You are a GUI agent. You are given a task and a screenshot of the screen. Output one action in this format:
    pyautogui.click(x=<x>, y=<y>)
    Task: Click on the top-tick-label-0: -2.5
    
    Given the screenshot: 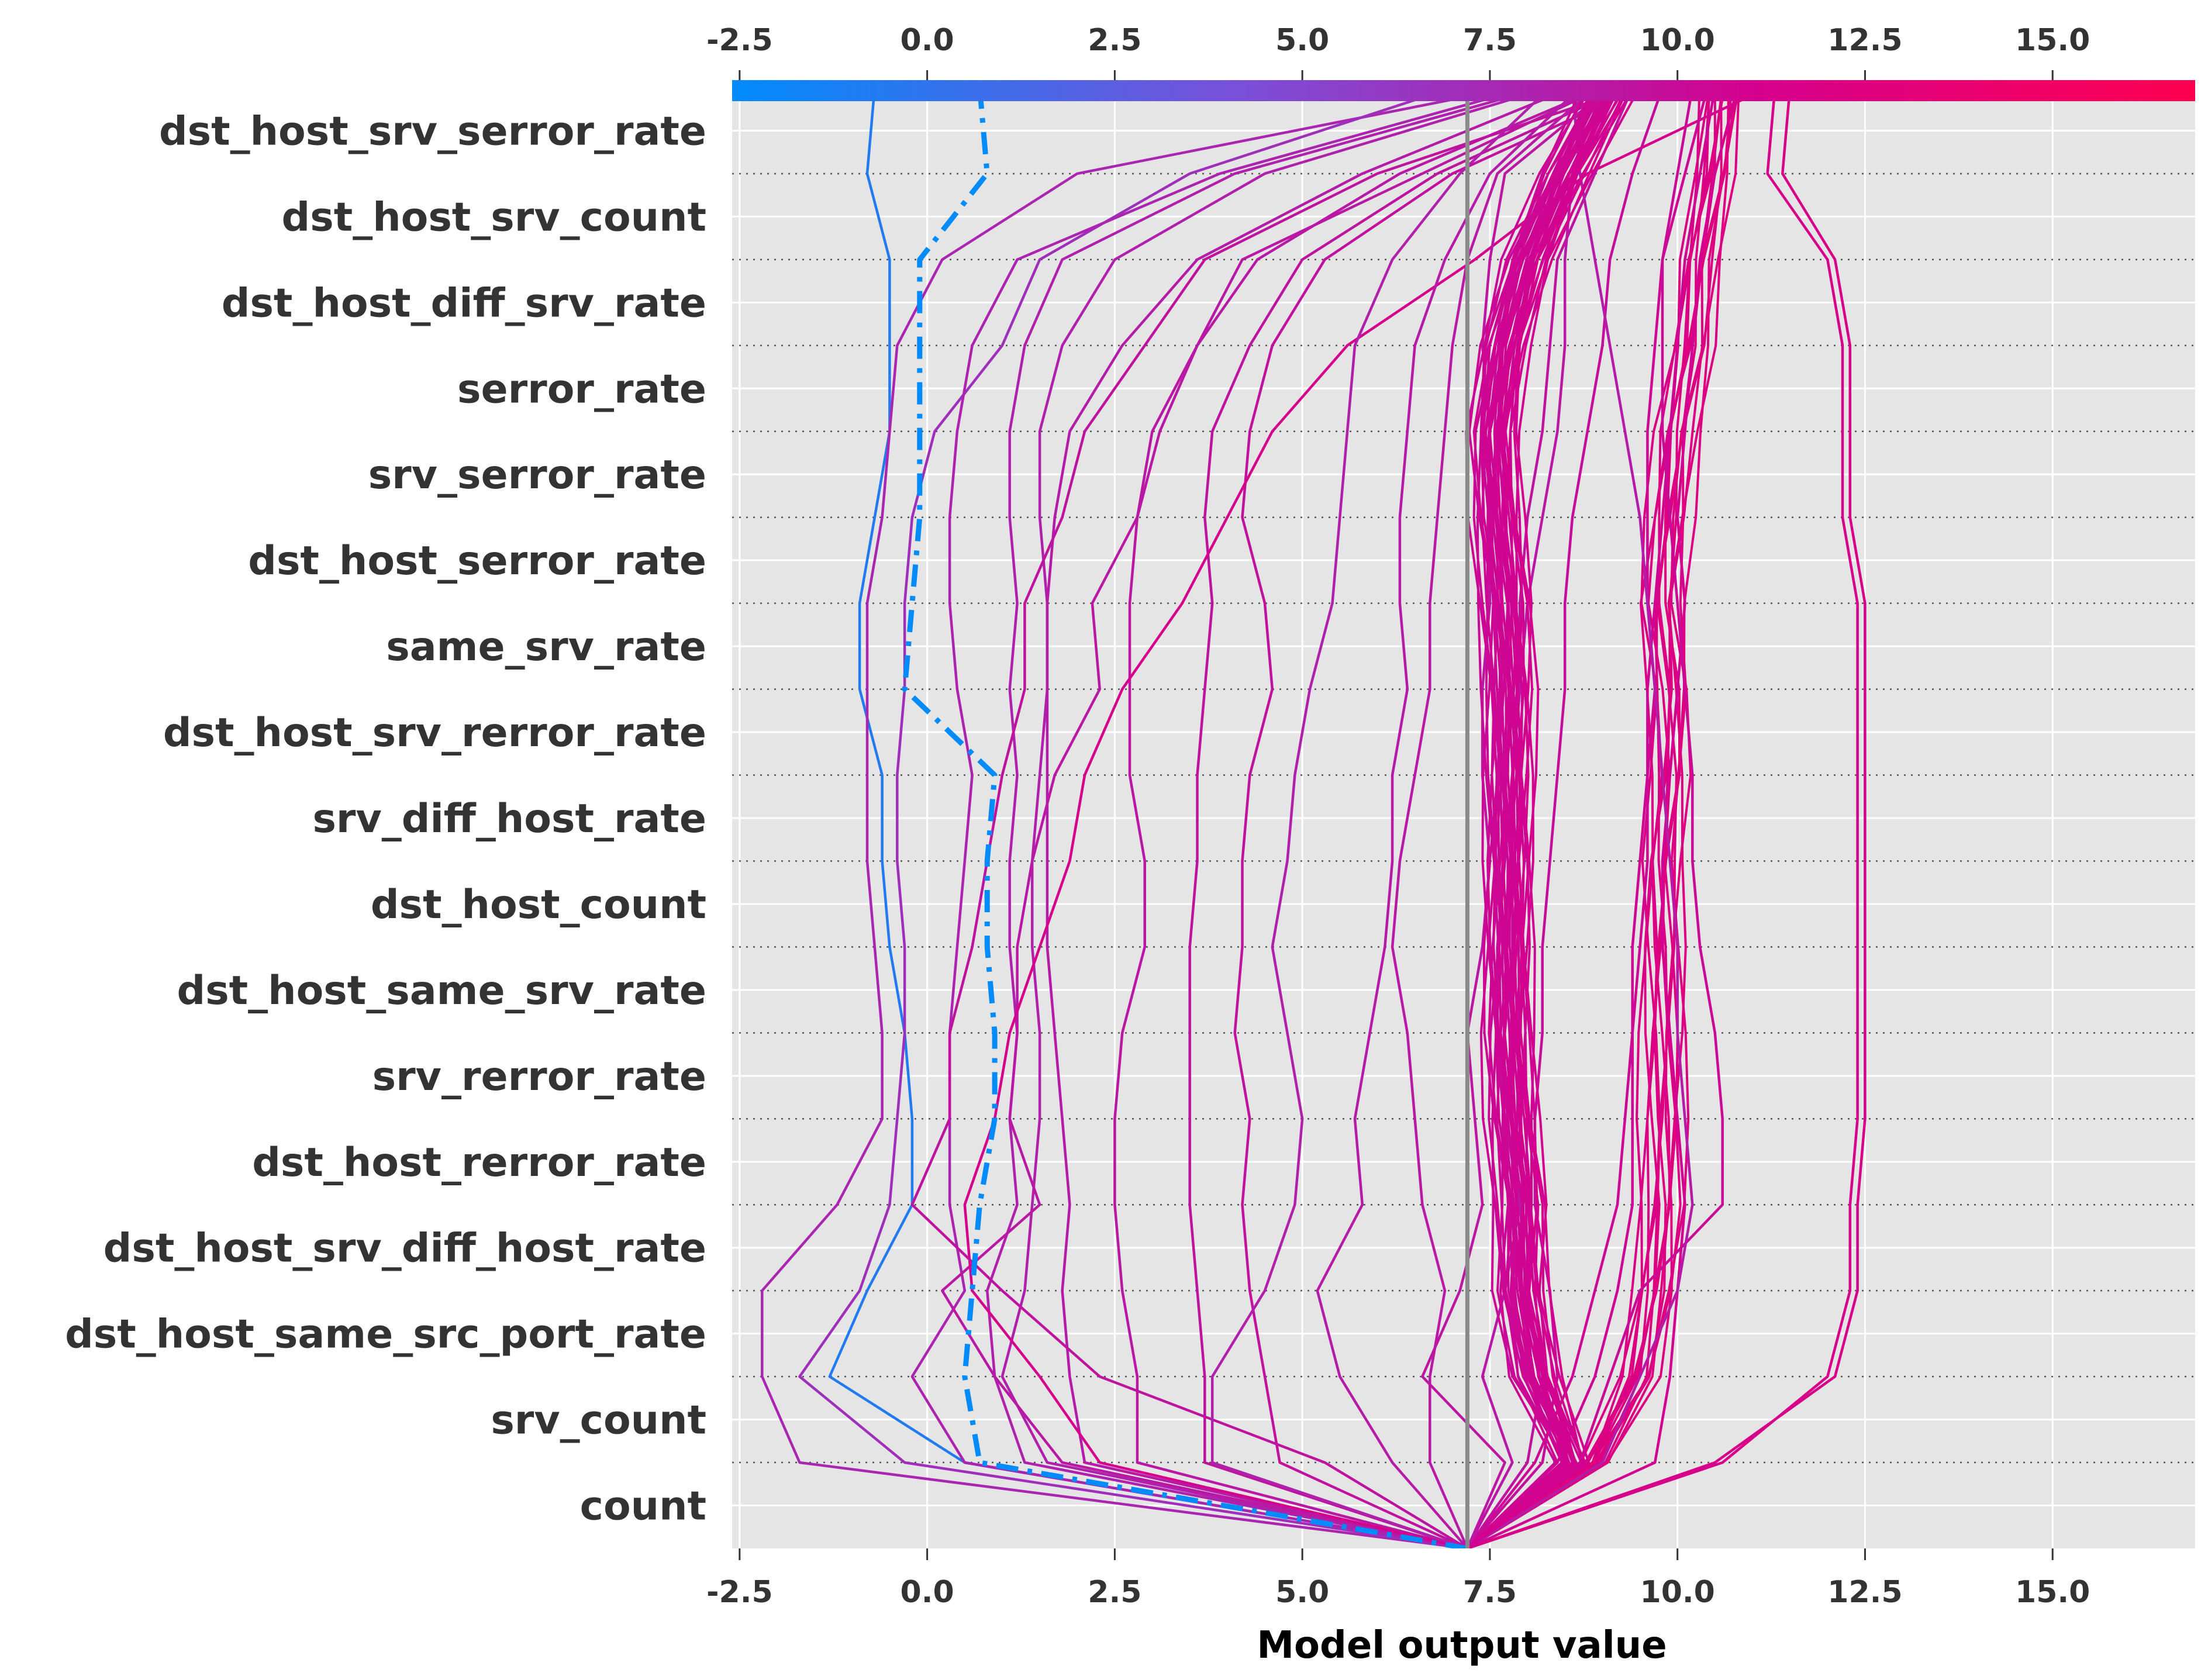 What is the action you would take?
    pyautogui.click(x=739, y=40)
    